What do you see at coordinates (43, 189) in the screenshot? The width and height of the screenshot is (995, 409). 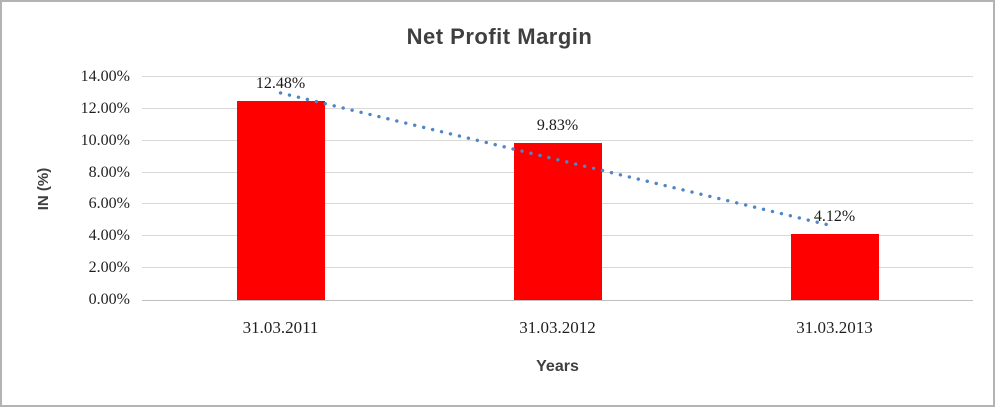 I see `y-axis-title: IN (%)` at bounding box center [43, 189].